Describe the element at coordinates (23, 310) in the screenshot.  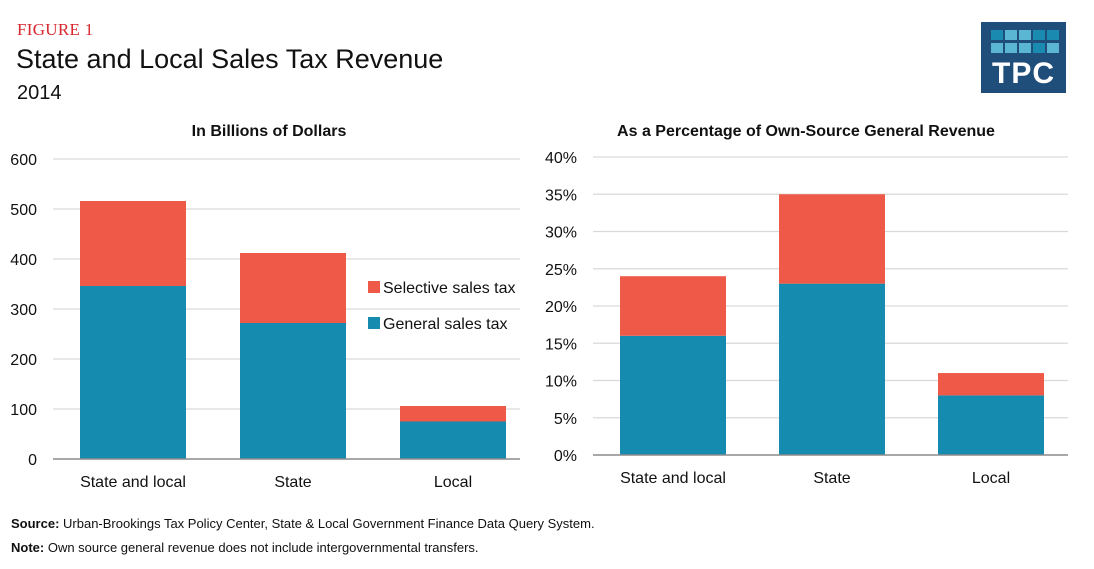
I see `y-tick-label: 300` at that location.